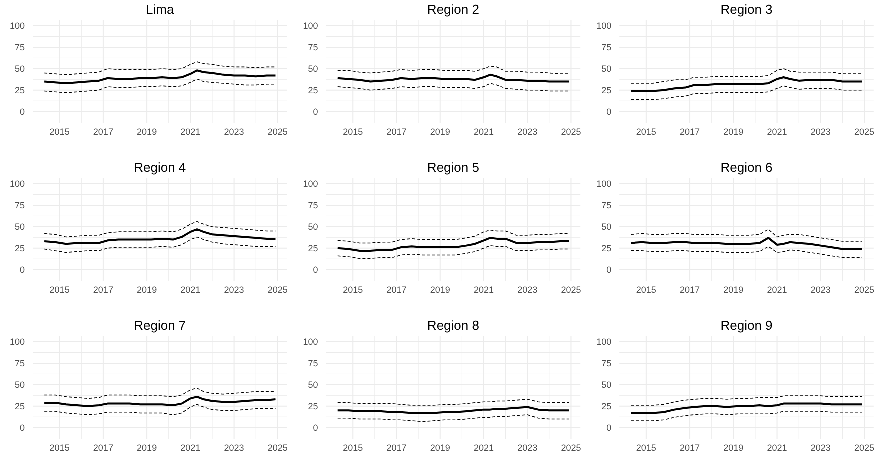 This screenshot has width=880, height=468. I want to click on chart-title: Region 9, so click(746, 325).